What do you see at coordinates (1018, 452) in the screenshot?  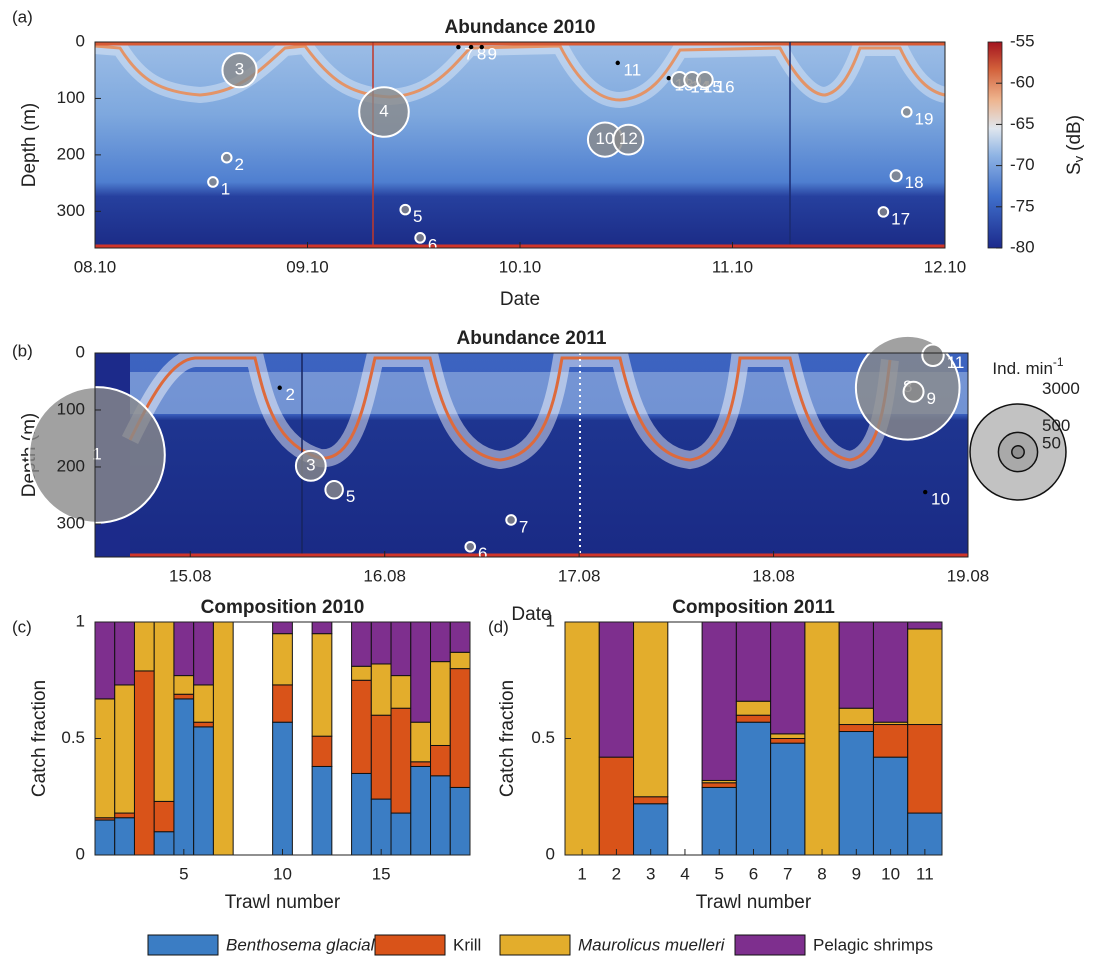 I see `size-legend-circle` at bounding box center [1018, 452].